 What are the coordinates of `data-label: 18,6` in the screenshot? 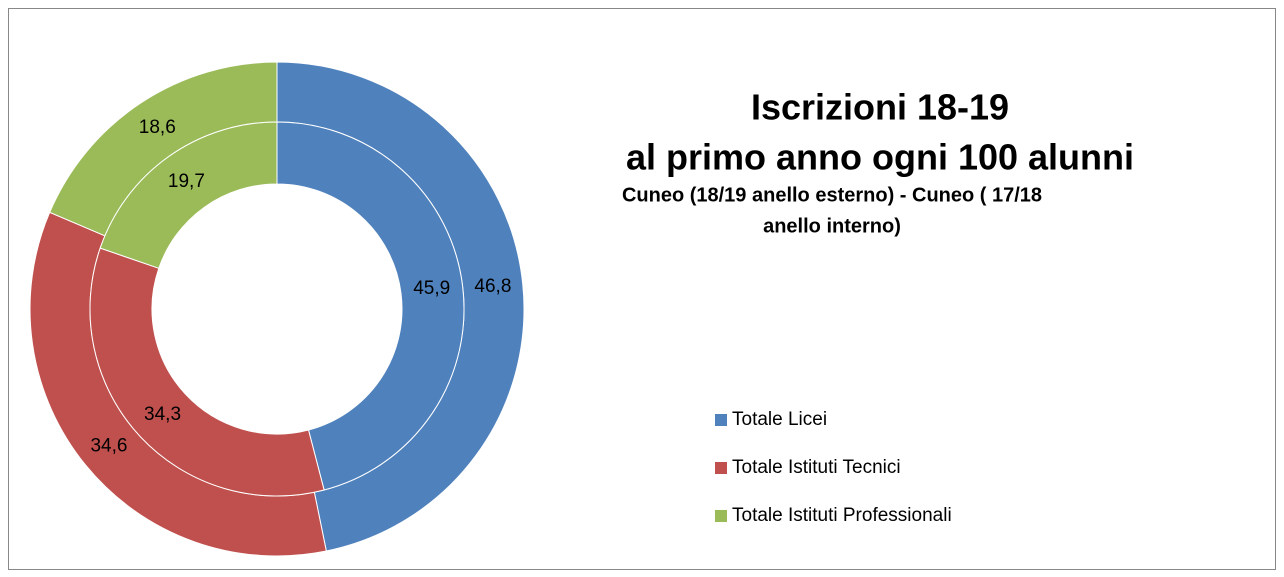 It's located at (157, 127).